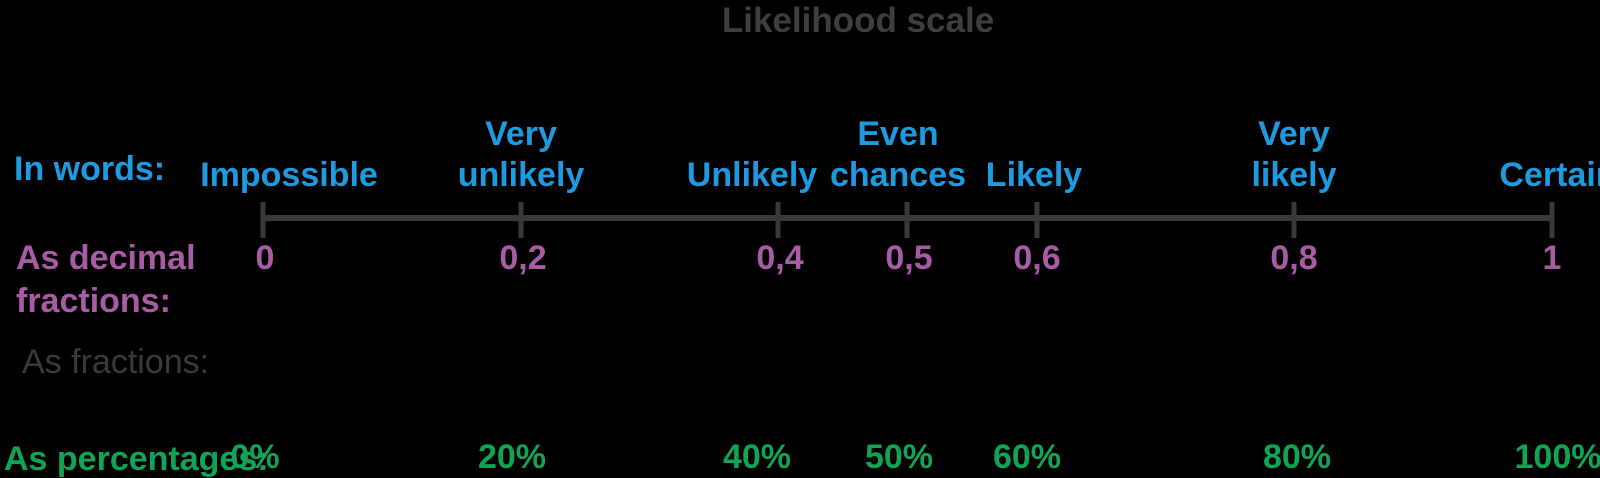  Describe the element at coordinates (1297, 457) in the screenshot. I see `percent-value-80: 80%` at that location.